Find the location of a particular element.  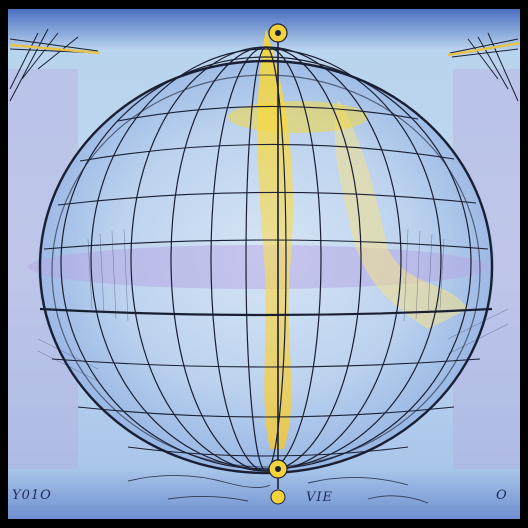

equator is located at coordinates (266, 312).